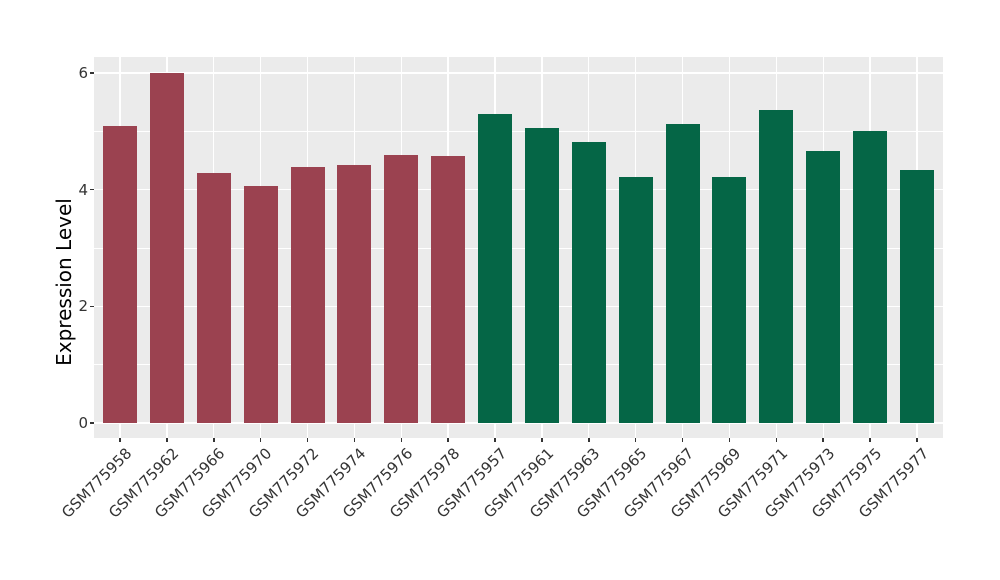 The image size is (1000, 580). Describe the element at coordinates (83, 73) in the screenshot. I see `y-tick-label: 6` at that location.